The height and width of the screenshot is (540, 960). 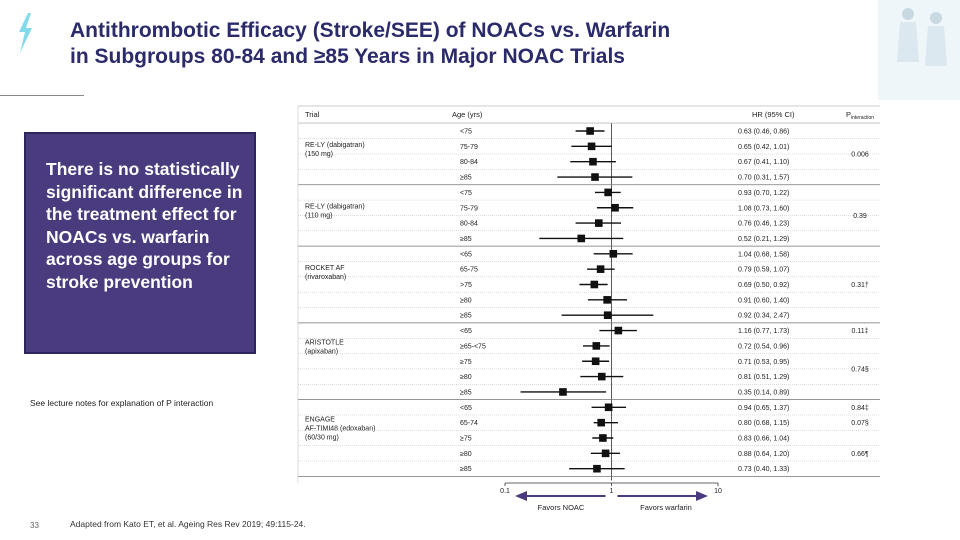 What do you see at coordinates (466, 408) in the screenshot?
I see `age-label: <65` at bounding box center [466, 408].